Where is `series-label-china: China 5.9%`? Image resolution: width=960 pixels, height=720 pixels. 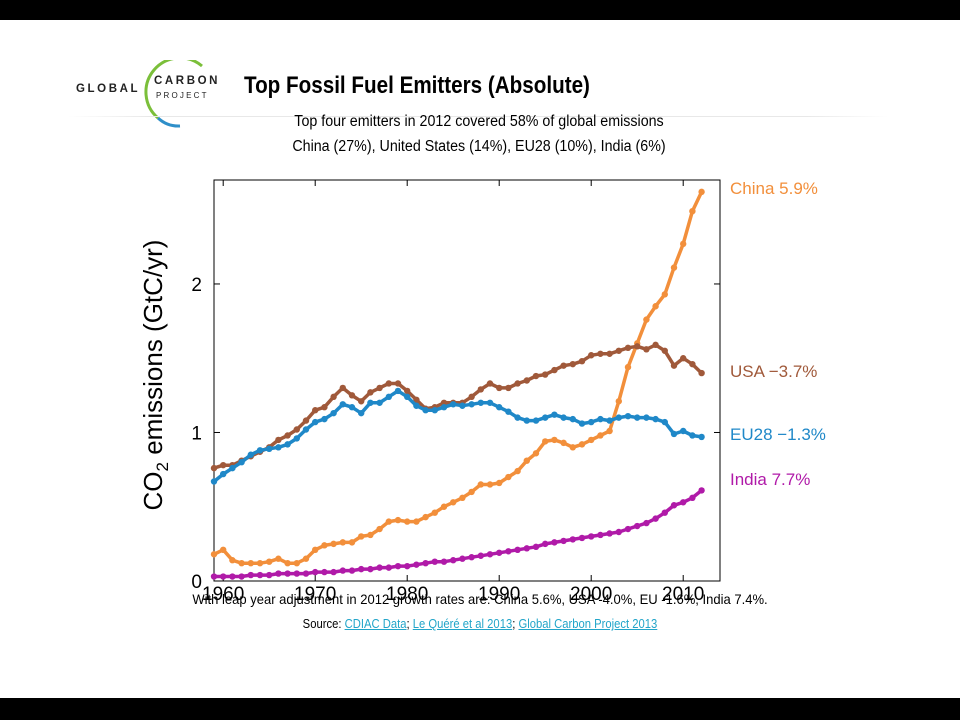
series-label-china: China 5.9% is located at coordinates (774, 188).